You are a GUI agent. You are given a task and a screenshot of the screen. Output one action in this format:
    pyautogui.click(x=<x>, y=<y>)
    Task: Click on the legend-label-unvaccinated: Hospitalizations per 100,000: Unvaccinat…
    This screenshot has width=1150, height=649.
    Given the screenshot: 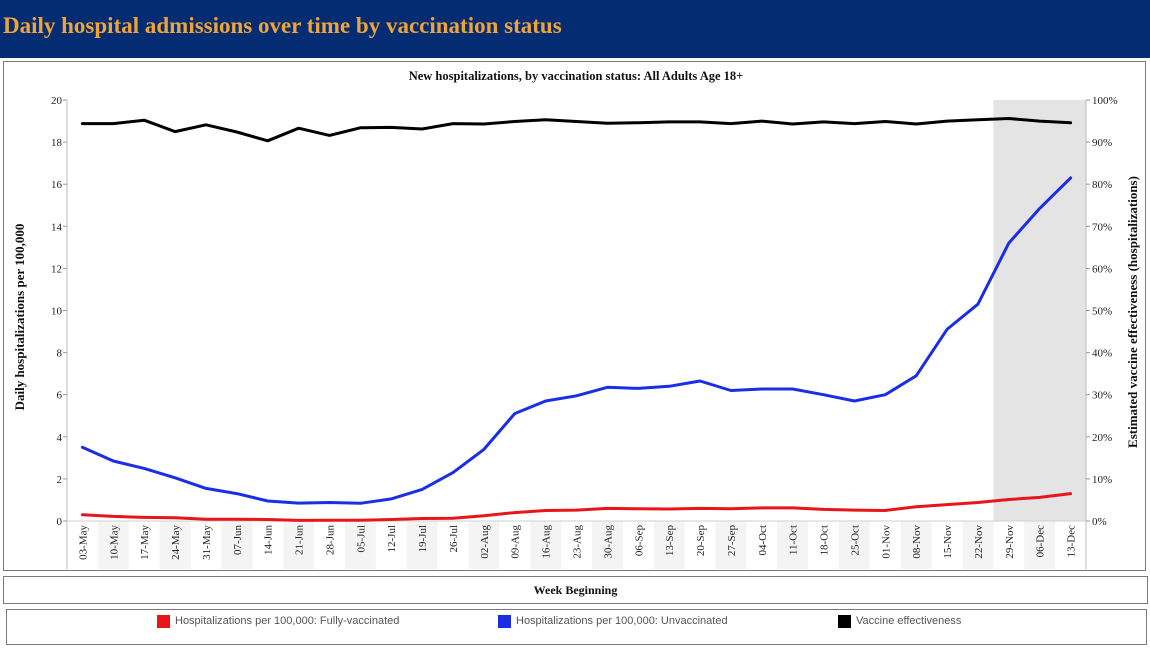 What is the action you would take?
    pyautogui.click(x=622, y=621)
    